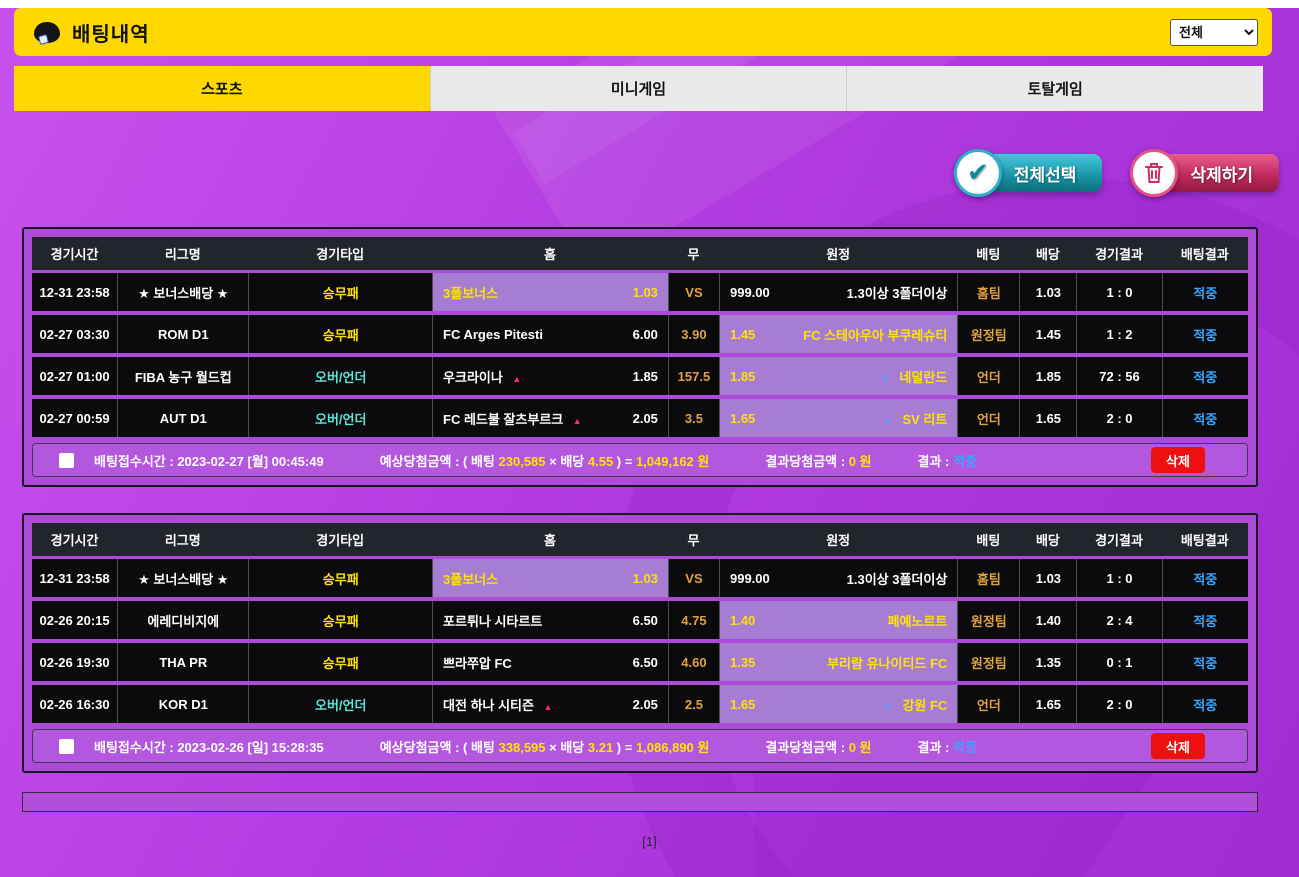  What do you see at coordinates (209, 746) in the screenshot?
I see `receipt-time-group: 배팅접수시간 : 2023-02-26 [일] 15:28:35` at bounding box center [209, 746].